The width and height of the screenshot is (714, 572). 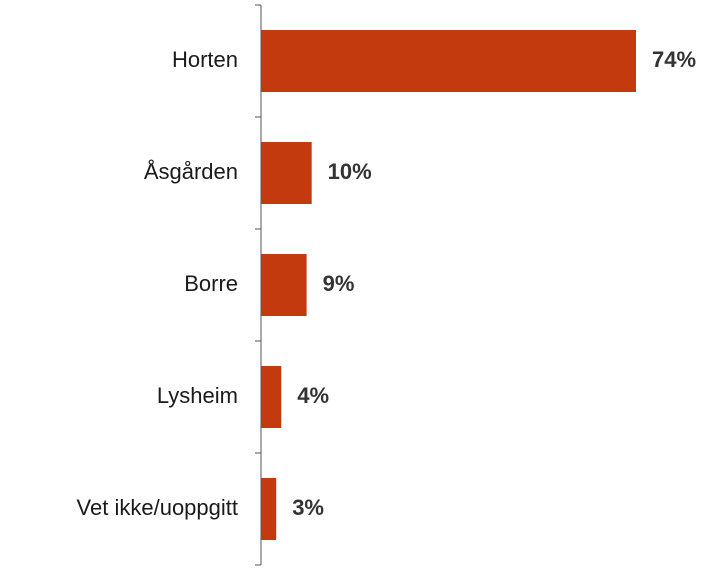 I want to click on category-label: Lysheim, so click(x=197, y=395).